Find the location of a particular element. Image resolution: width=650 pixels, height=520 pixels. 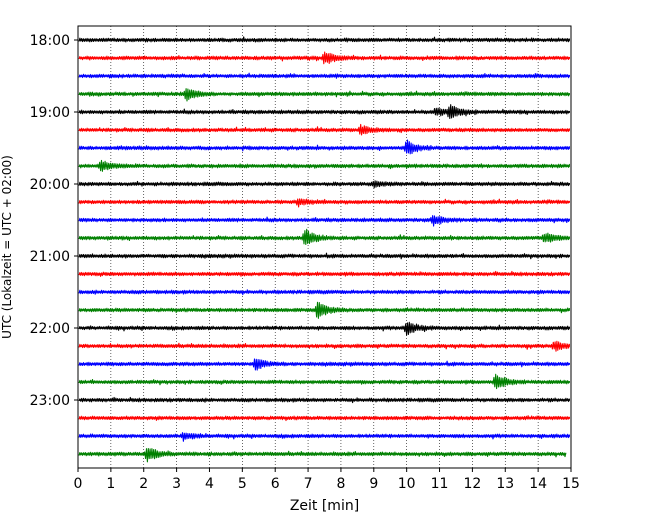

y-tick-label: 23:00 is located at coordinates (50, 401).